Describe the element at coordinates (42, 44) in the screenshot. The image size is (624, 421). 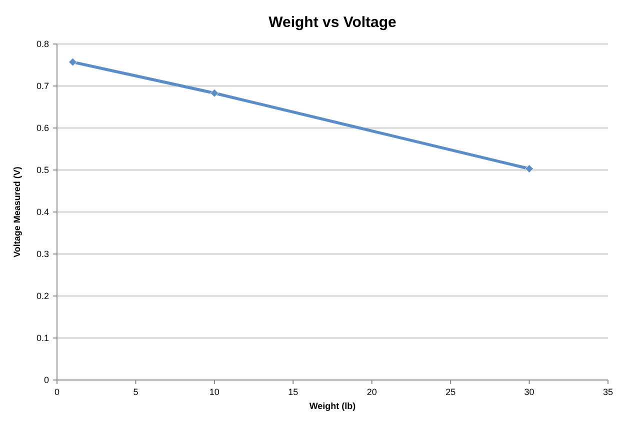
I see `y-tick-label: 0.8` at that location.